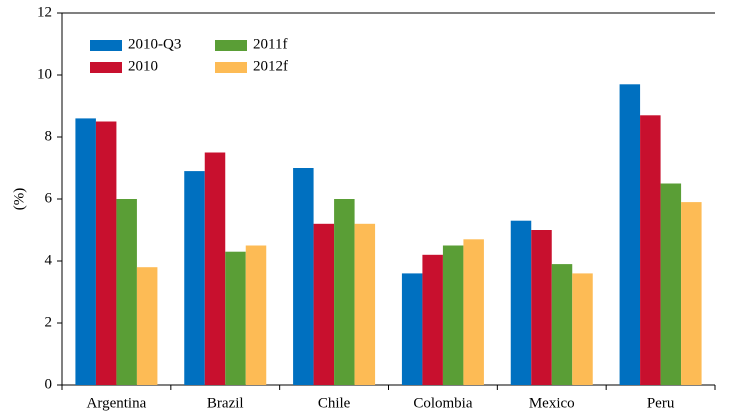 Image resolution: width=731 pixels, height=415 pixels. Describe the element at coordinates (143, 66) in the screenshot. I see `legend-label: 2010` at that location.